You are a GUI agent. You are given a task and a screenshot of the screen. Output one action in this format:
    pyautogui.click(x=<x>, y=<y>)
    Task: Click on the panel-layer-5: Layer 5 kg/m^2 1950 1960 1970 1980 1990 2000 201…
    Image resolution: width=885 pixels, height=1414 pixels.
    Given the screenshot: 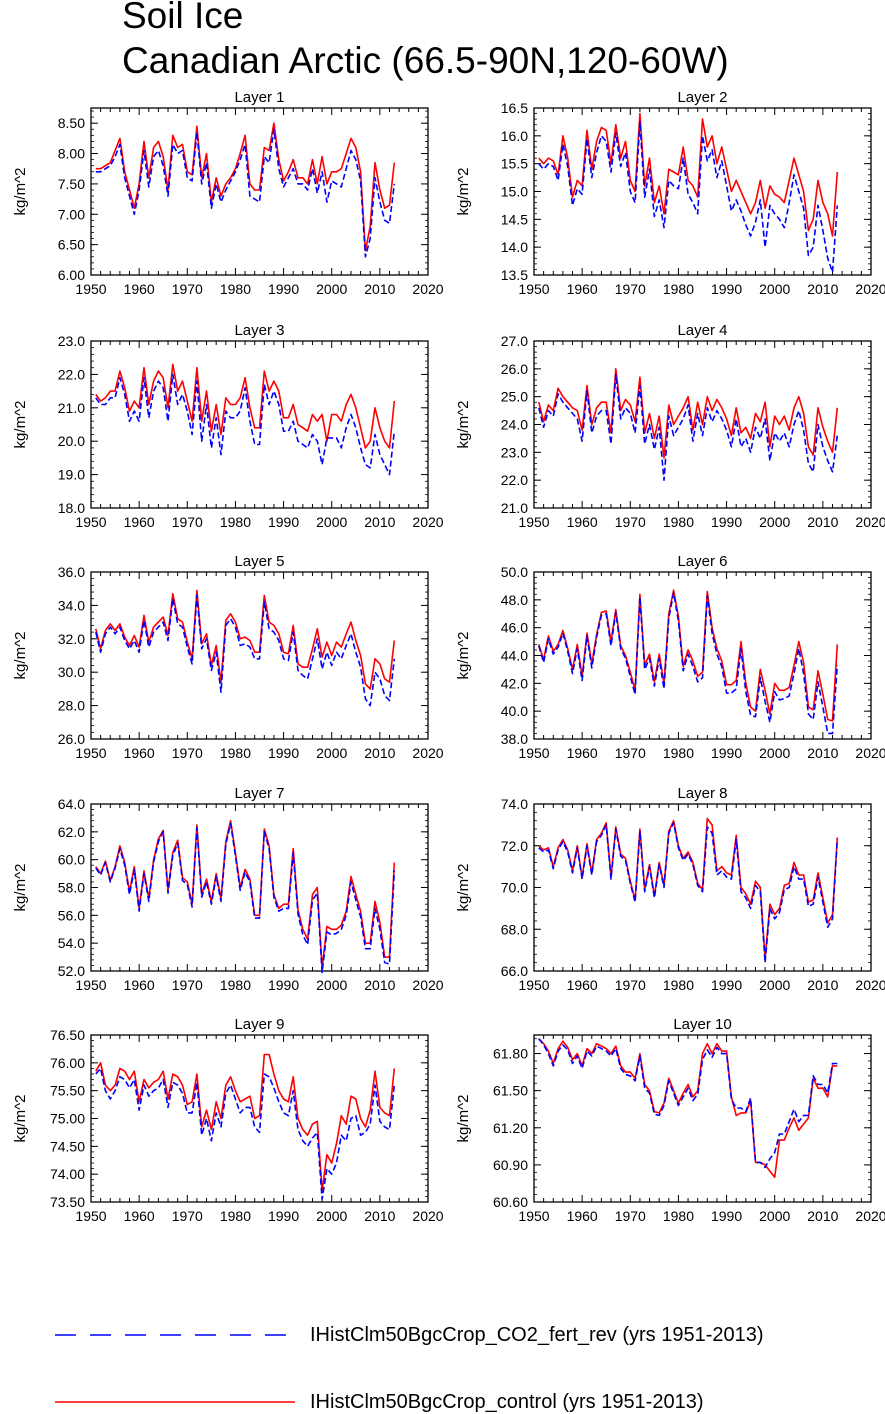 What is the action you would take?
    pyautogui.click(x=228, y=657)
    